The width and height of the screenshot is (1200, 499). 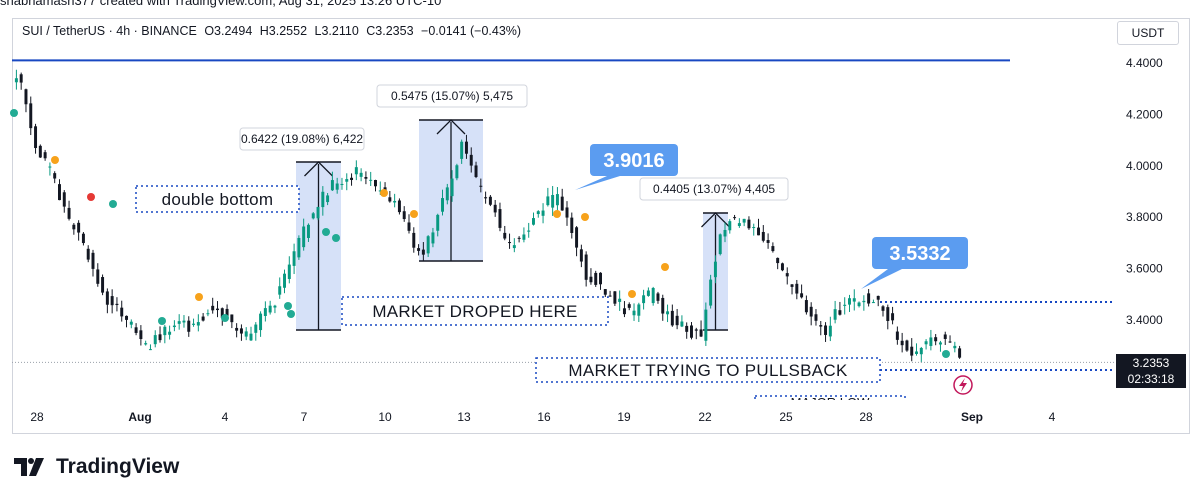 What do you see at coordinates (1151, 371) in the screenshot?
I see `last-price-tag: 3.2353 02:33:18` at bounding box center [1151, 371].